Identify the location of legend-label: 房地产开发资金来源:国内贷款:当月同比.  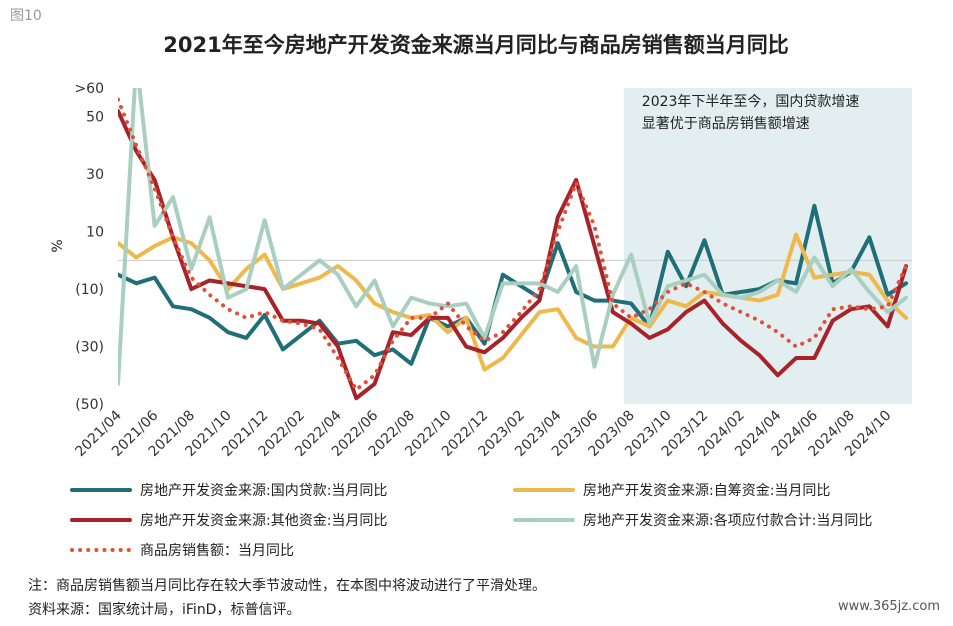
(263, 491).